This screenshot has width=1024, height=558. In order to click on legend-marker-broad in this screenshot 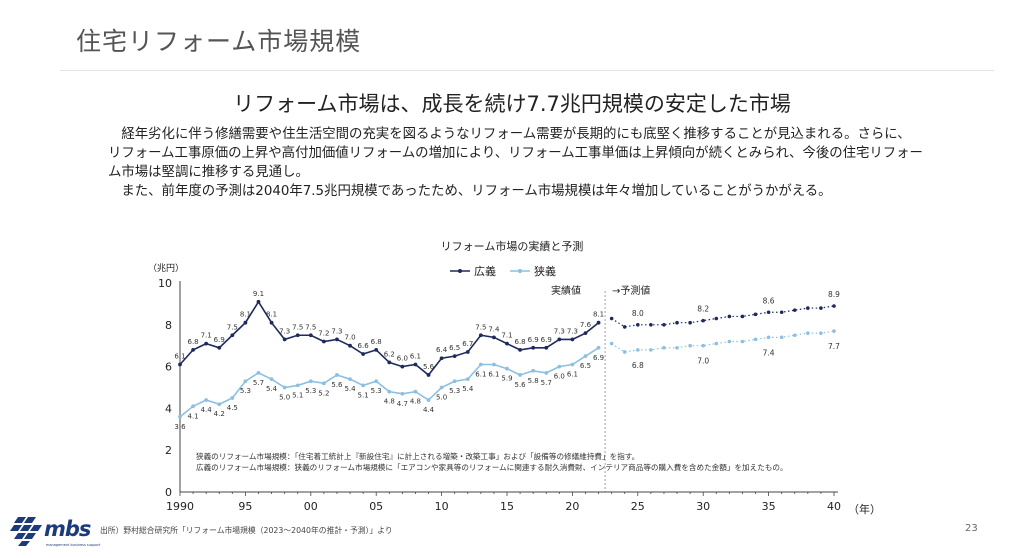, I will do `click(460, 271)`.